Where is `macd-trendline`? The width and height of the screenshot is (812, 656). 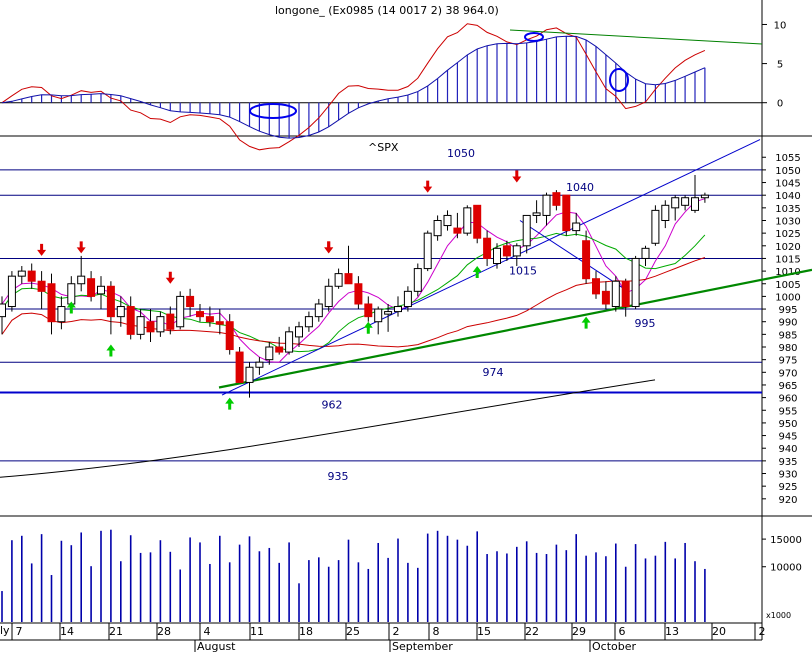
macd-trendline is located at coordinates (636, 37).